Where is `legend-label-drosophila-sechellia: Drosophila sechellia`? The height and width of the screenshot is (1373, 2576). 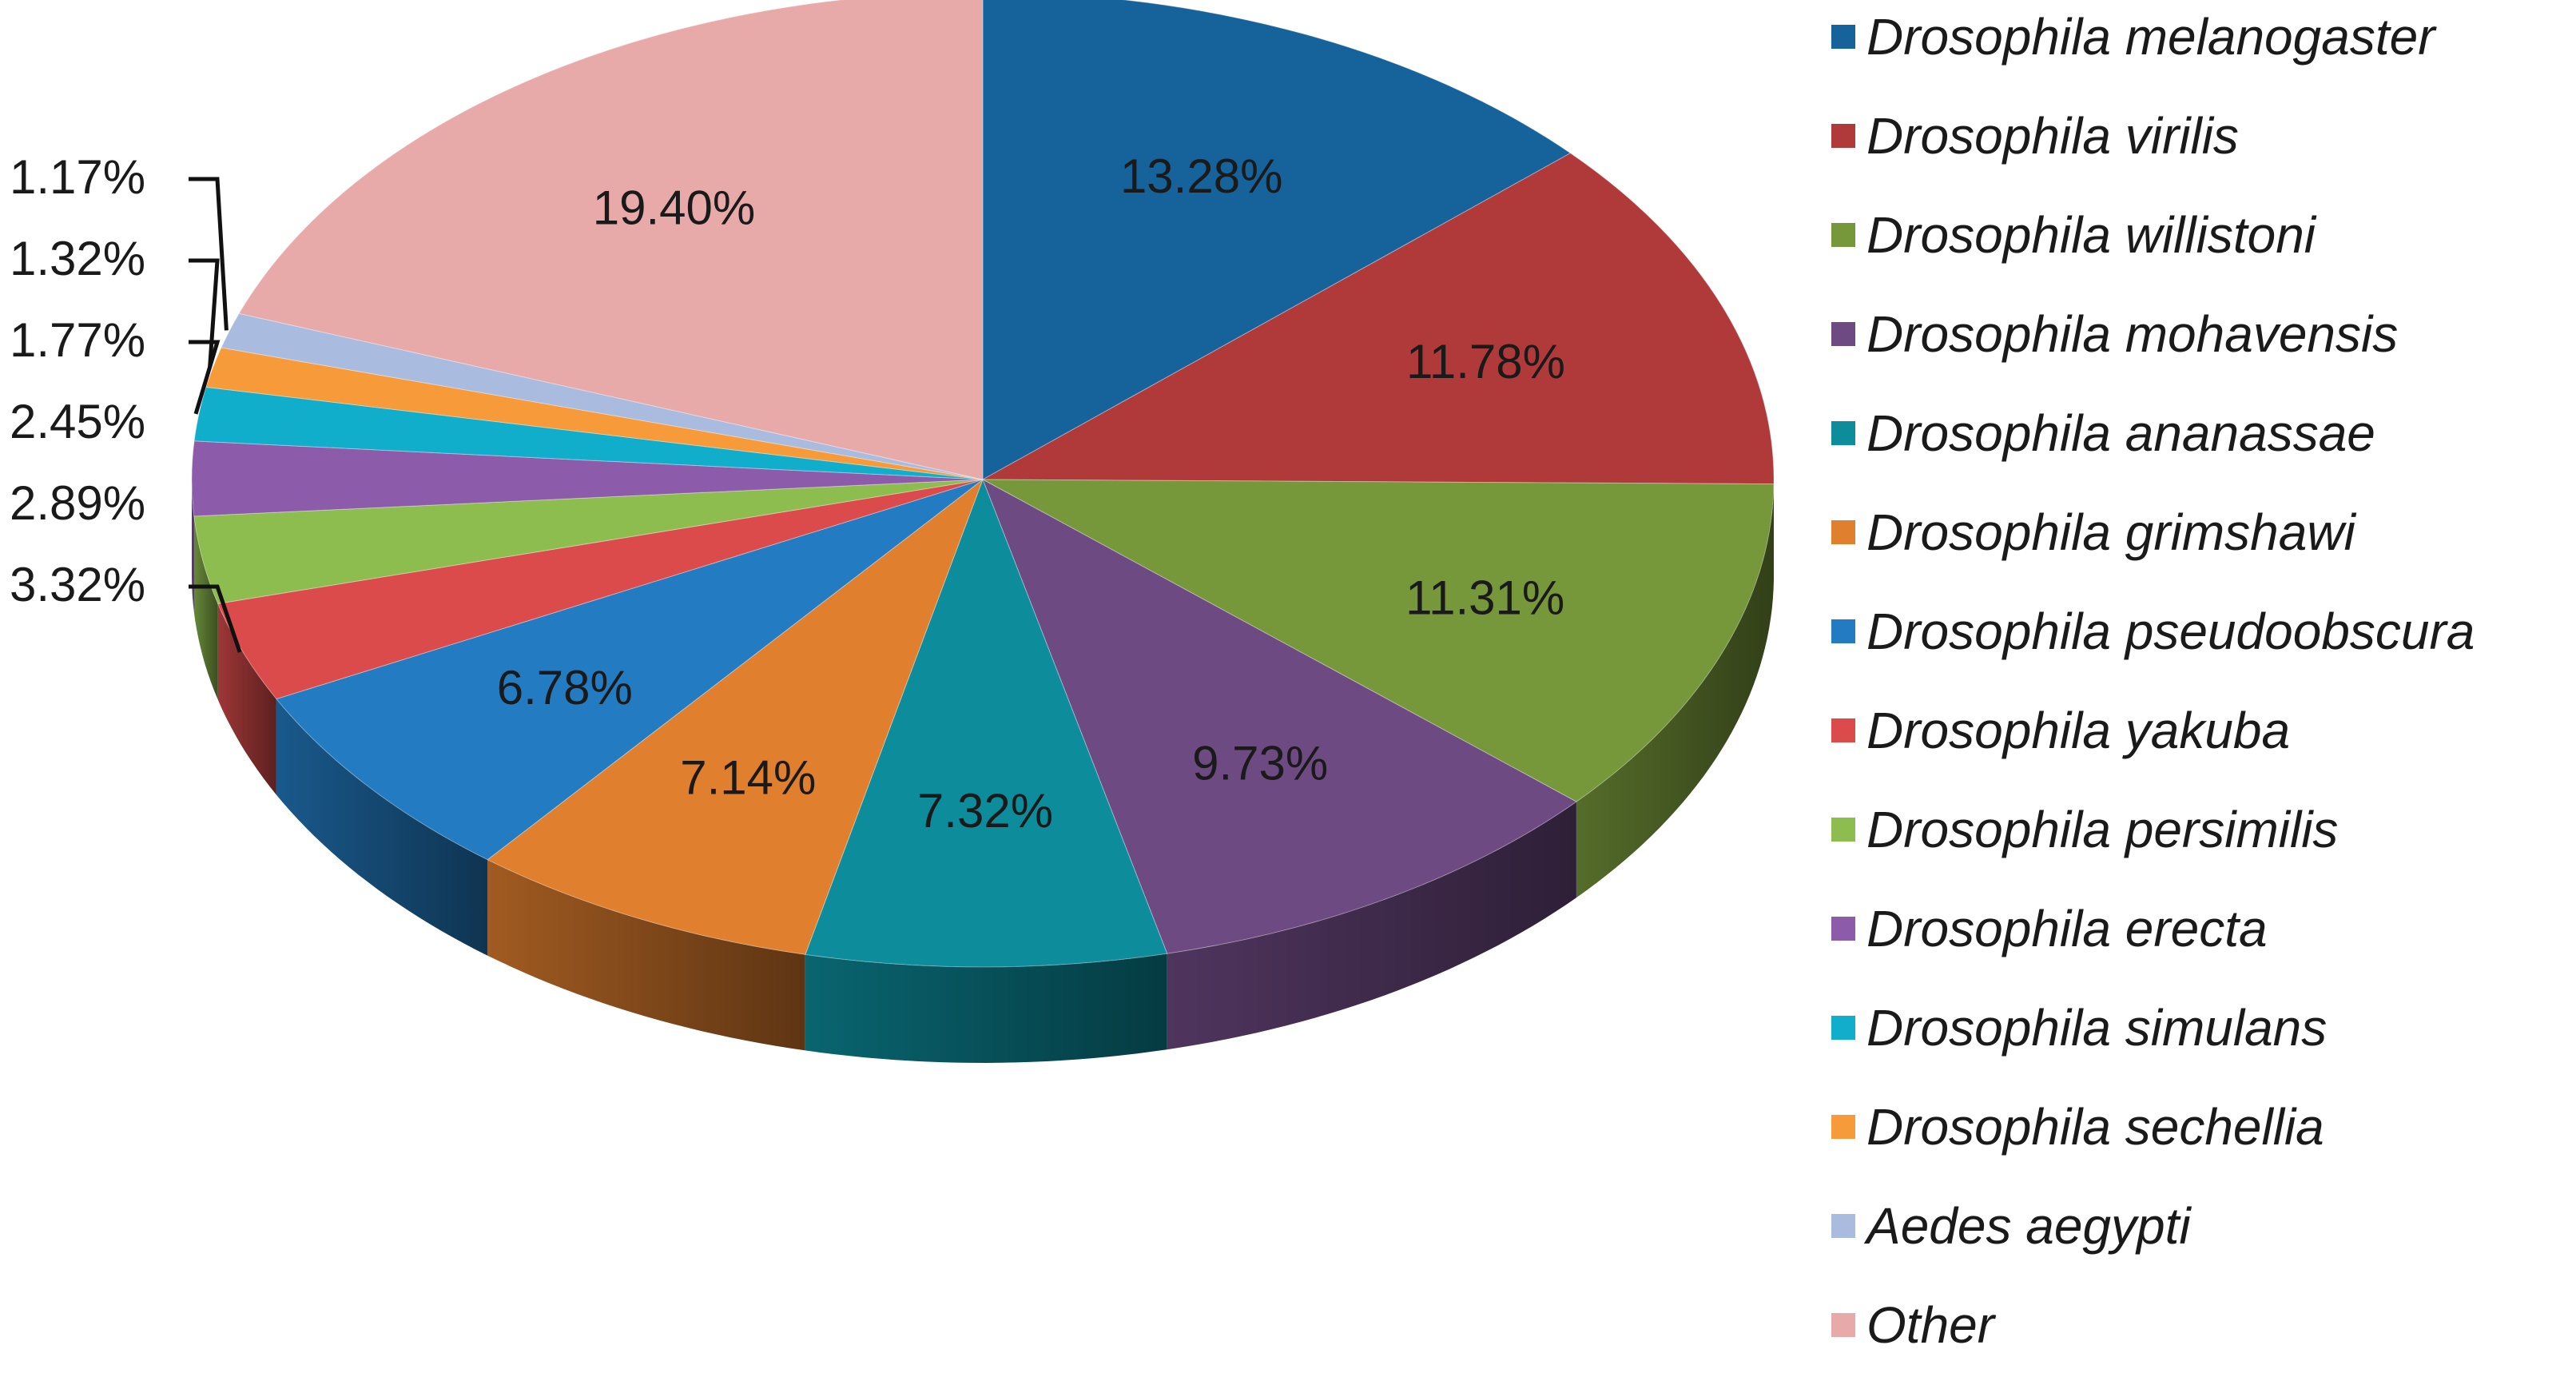
legend-label-drosophila-sechellia: Drosophila sechellia is located at coordinates (2095, 1127).